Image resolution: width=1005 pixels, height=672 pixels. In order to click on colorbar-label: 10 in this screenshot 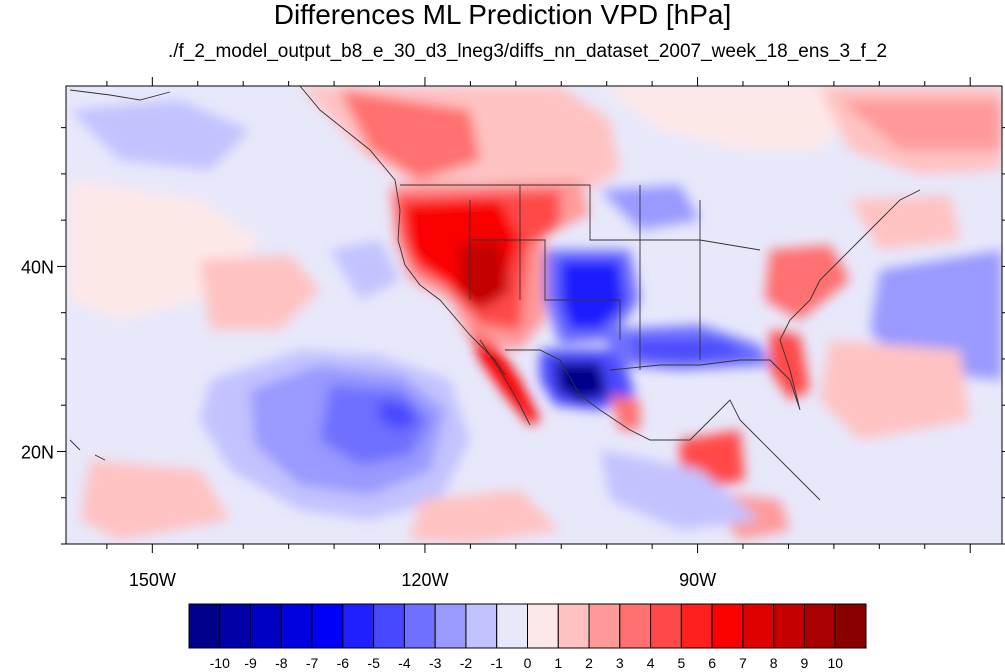, I will do `click(835, 663)`.